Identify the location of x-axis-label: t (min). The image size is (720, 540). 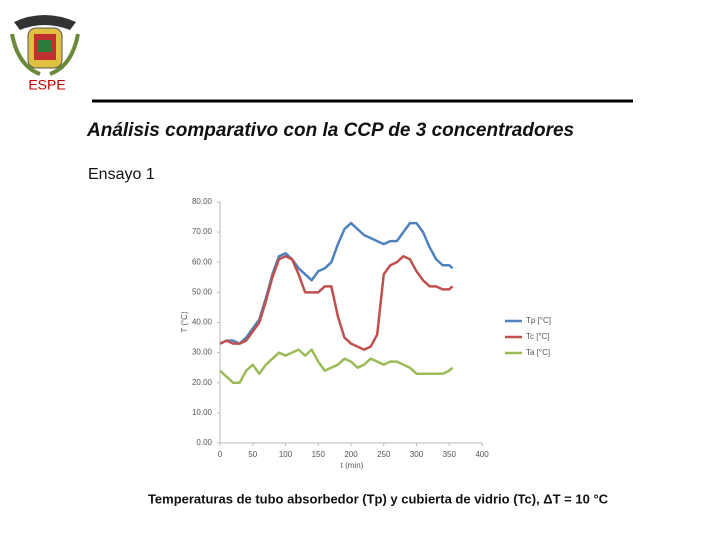
(352, 465).